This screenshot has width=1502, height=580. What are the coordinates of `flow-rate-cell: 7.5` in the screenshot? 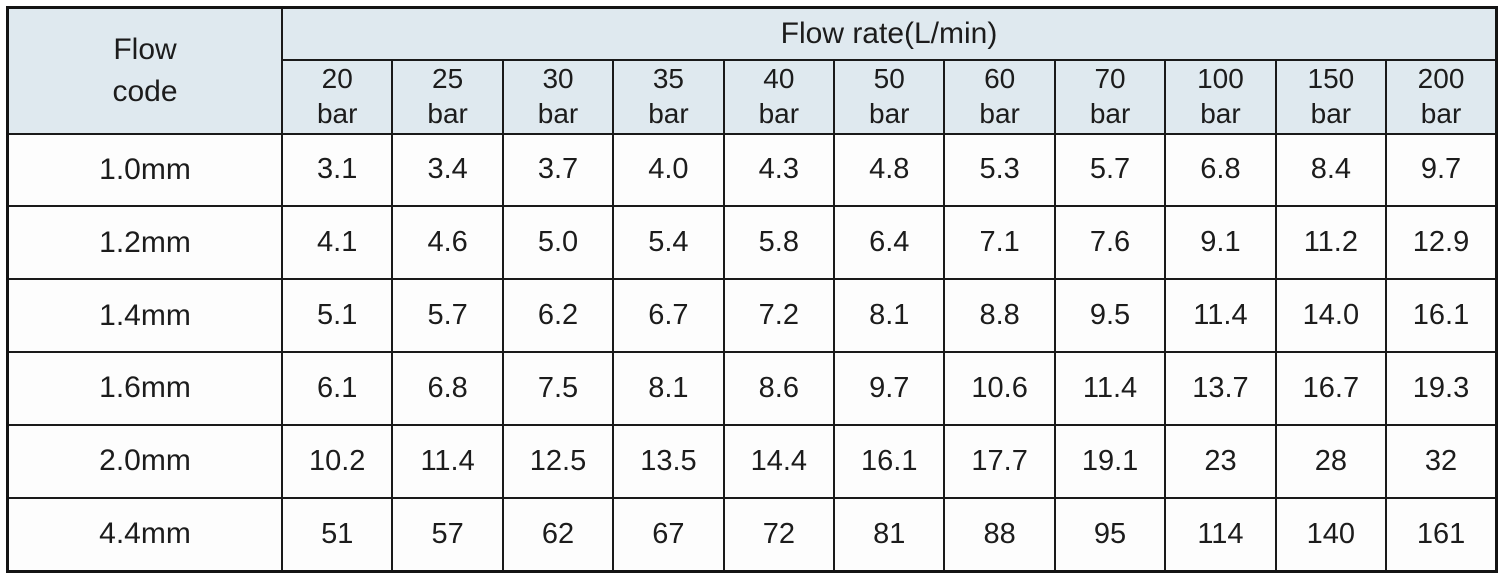 It's located at (558, 388).